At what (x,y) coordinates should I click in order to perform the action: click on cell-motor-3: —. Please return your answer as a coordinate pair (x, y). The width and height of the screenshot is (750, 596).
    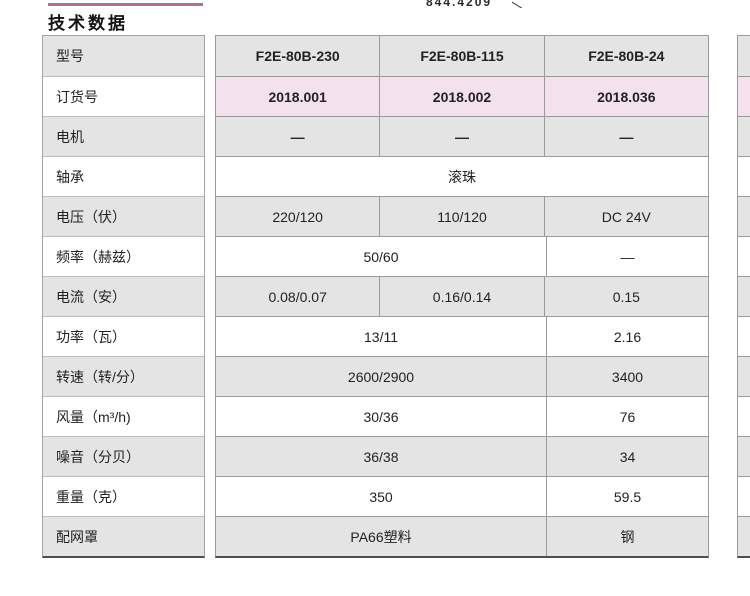
    Looking at the image, I should click on (625, 136).